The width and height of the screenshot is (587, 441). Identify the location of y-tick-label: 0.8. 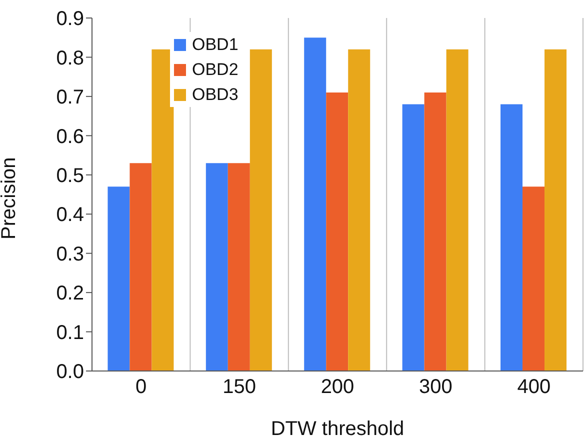
(70, 58).